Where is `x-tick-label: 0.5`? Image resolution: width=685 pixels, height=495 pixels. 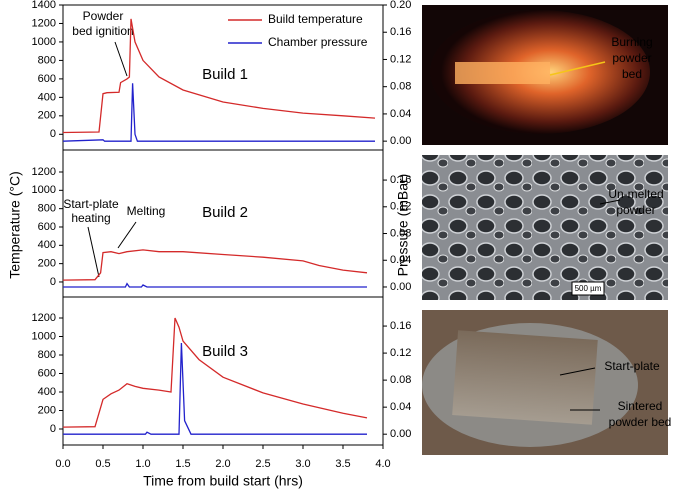
x-tick-label: 0.5 is located at coordinates (102, 464).